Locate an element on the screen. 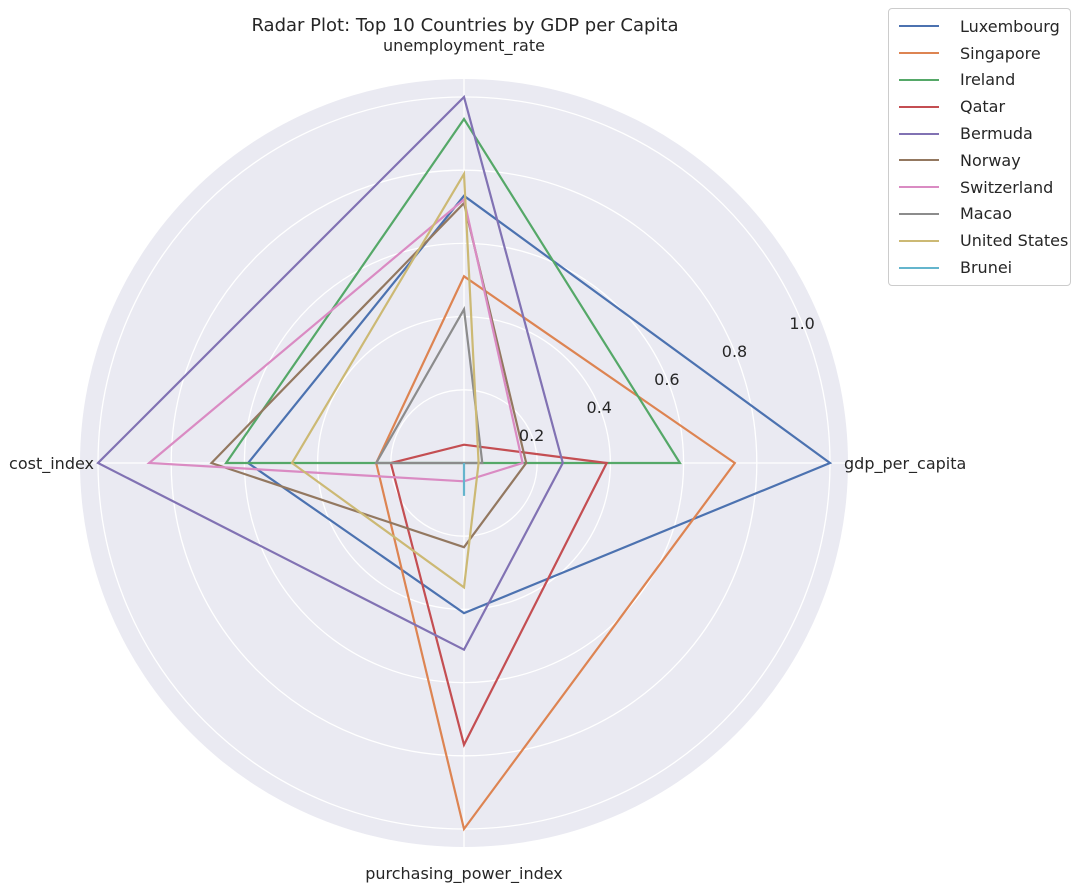 This screenshot has width=1076, height=895. legend-label: Bermuda is located at coordinates (996, 134).